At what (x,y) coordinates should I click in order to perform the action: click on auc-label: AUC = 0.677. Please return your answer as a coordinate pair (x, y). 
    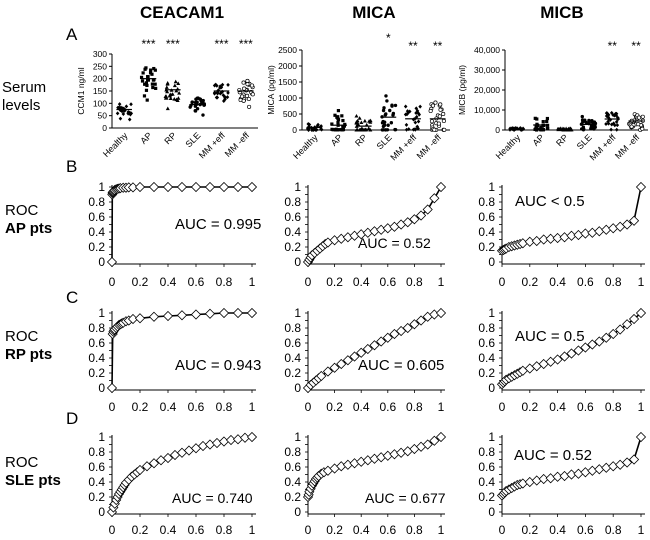
    Looking at the image, I should click on (405, 498).